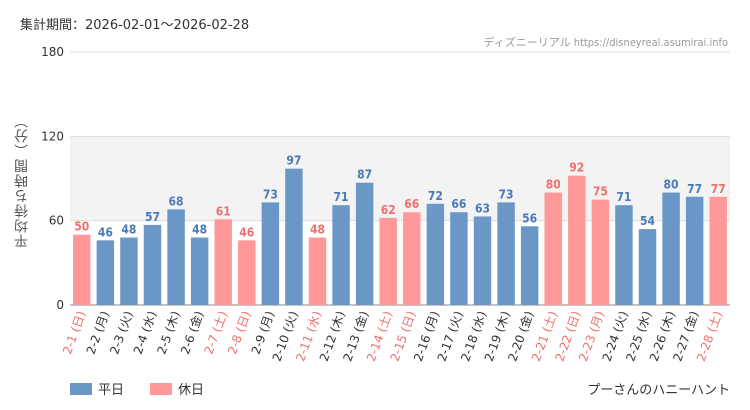 The height and width of the screenshot is (410, 750). Describe the element at coordinates (152, 217) in the screenshot. I see `data-label: 57` at that location.